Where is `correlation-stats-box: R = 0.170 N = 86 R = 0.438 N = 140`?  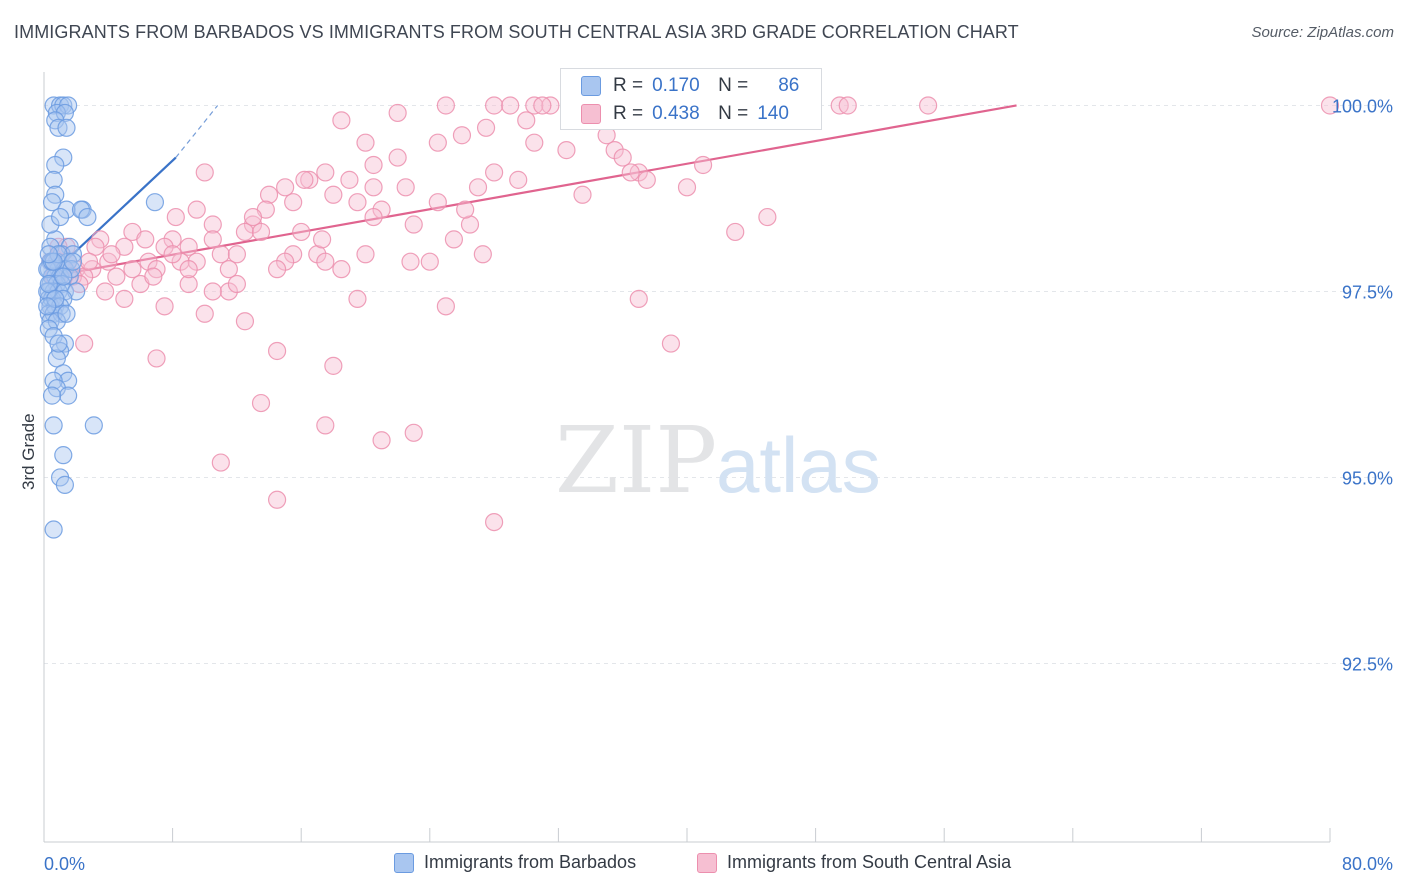 correlation-stats-box: R = 0.170 N = 86 R = 0.438 N = 140 is located at coordinates (691, 99).